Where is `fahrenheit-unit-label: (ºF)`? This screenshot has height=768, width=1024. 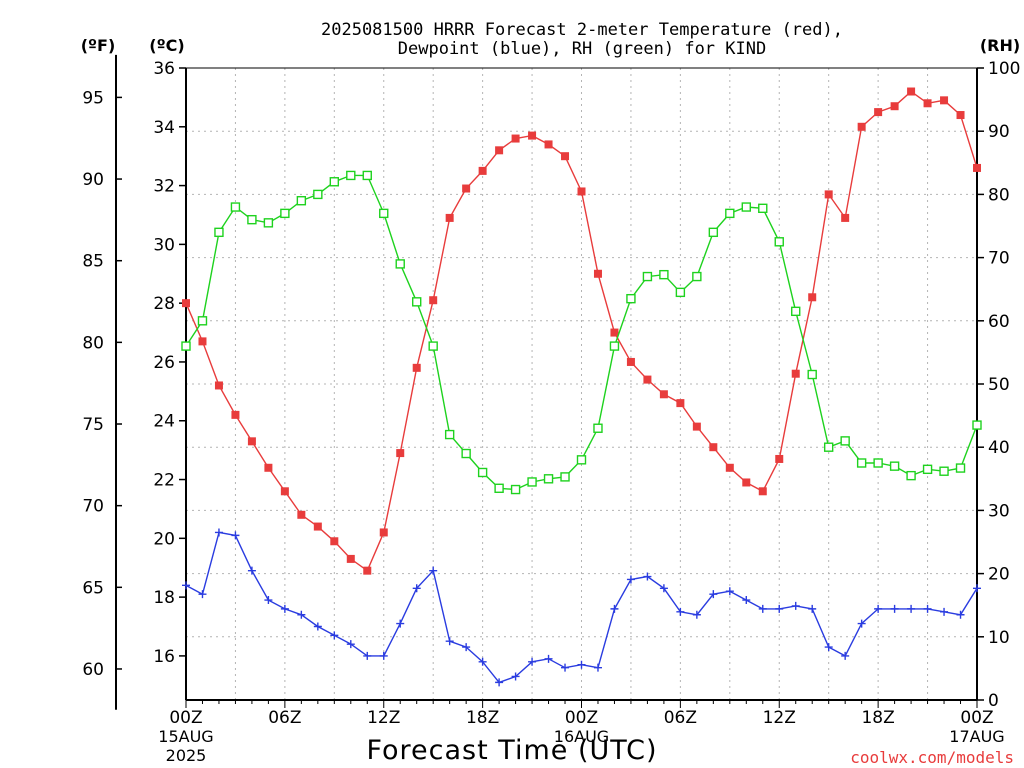
fahrenheit-unit-label: (ºF) is located at coordinates (98, 45).